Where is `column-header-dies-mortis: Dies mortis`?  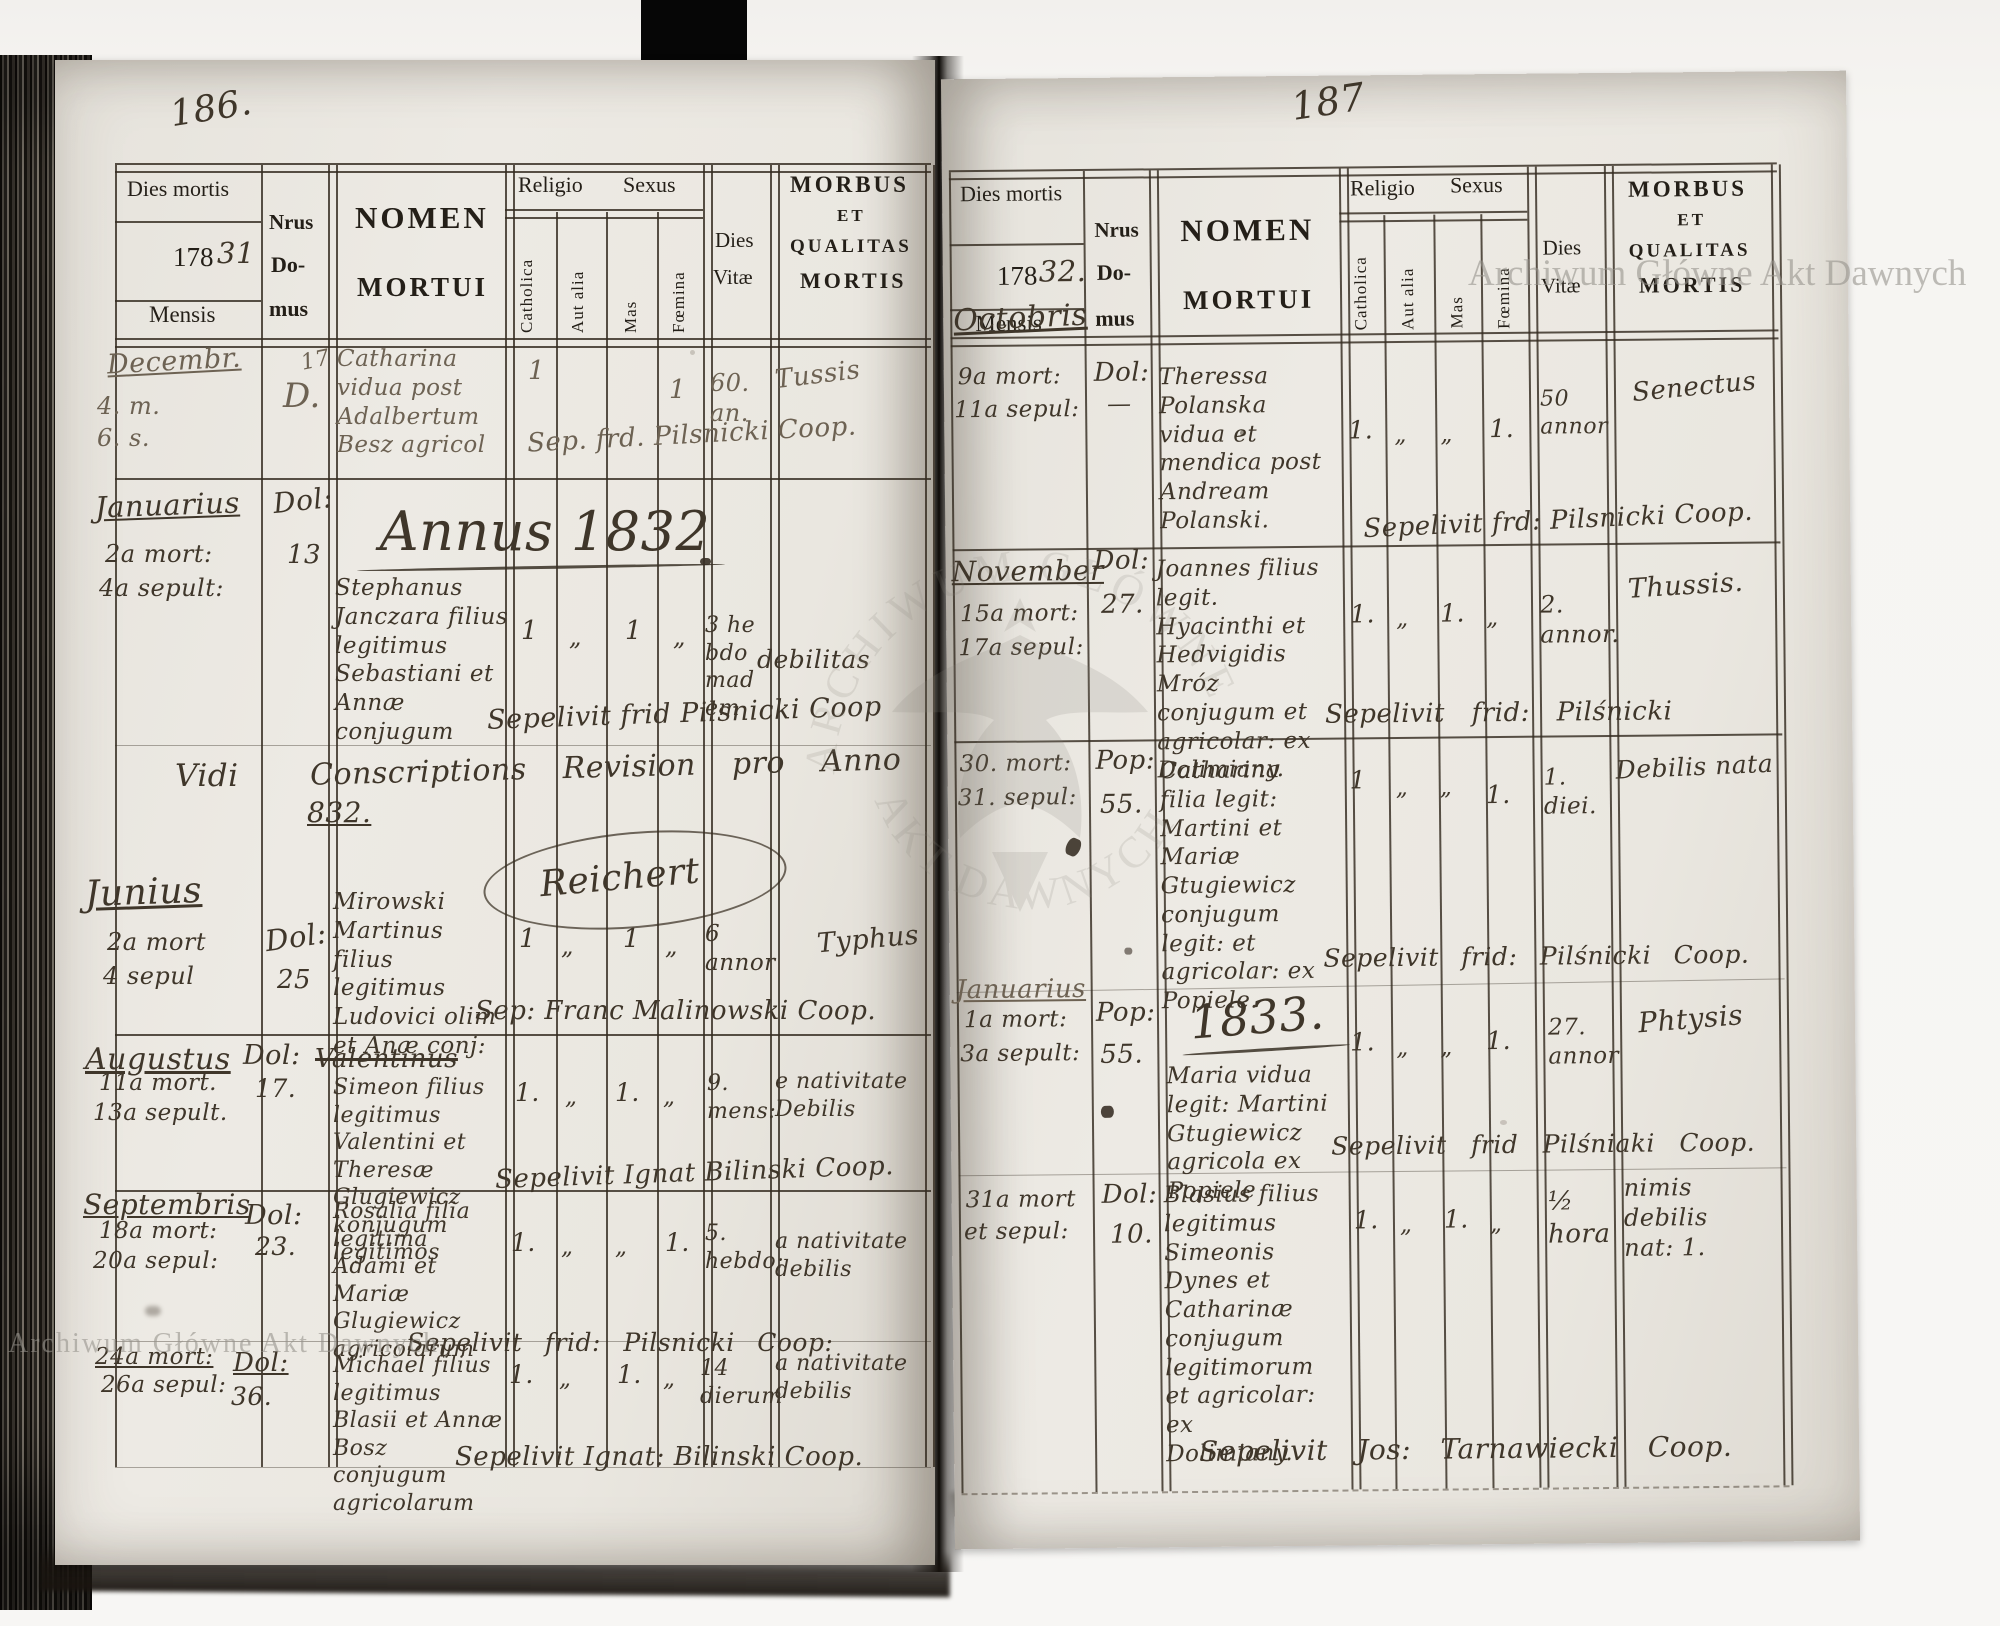
column-header-dies-mortis: Dies mortis is located at coordinates (1011, 193).